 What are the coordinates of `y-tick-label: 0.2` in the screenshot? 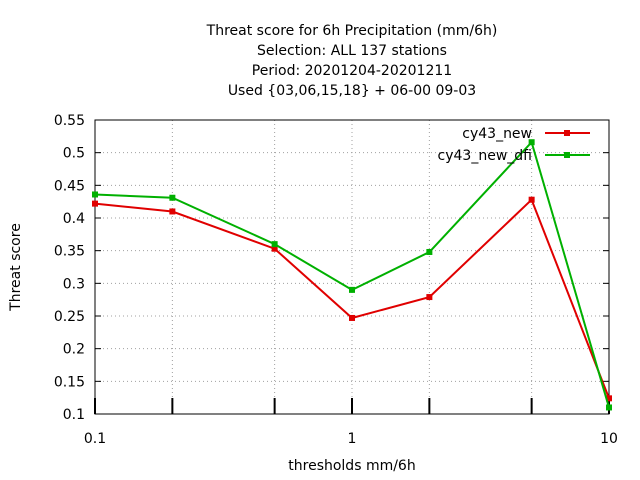 It's located at (74, 350).